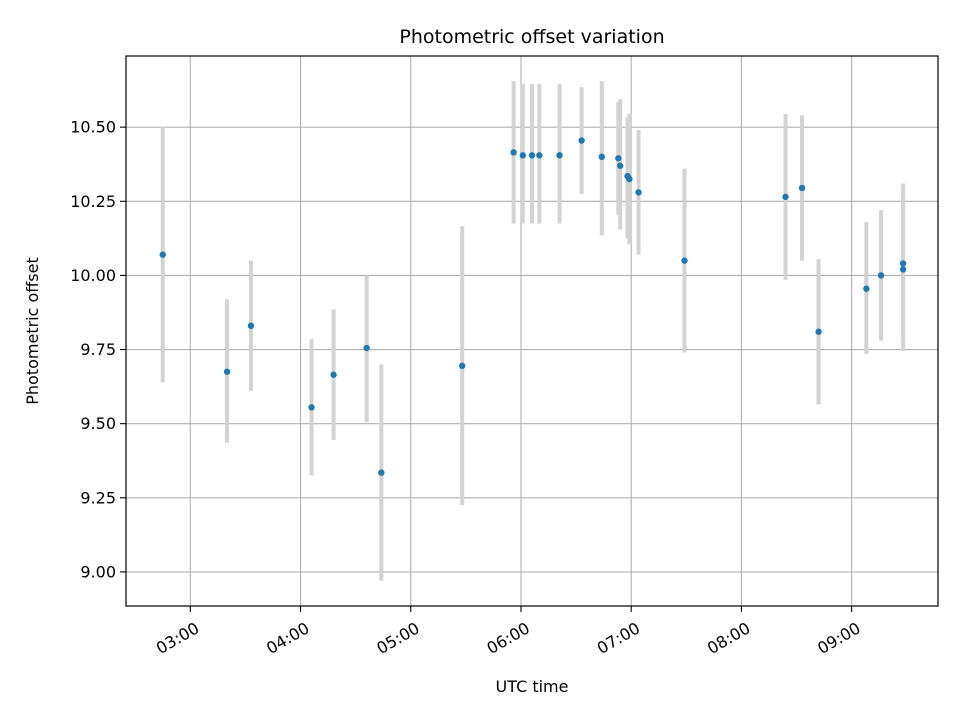 This screenshot has width=960, height=720. What do you see at coordinates (93, 127) in the screenshot?
I see `y-tick-label: 10.50` at bounding box center [93, 127].